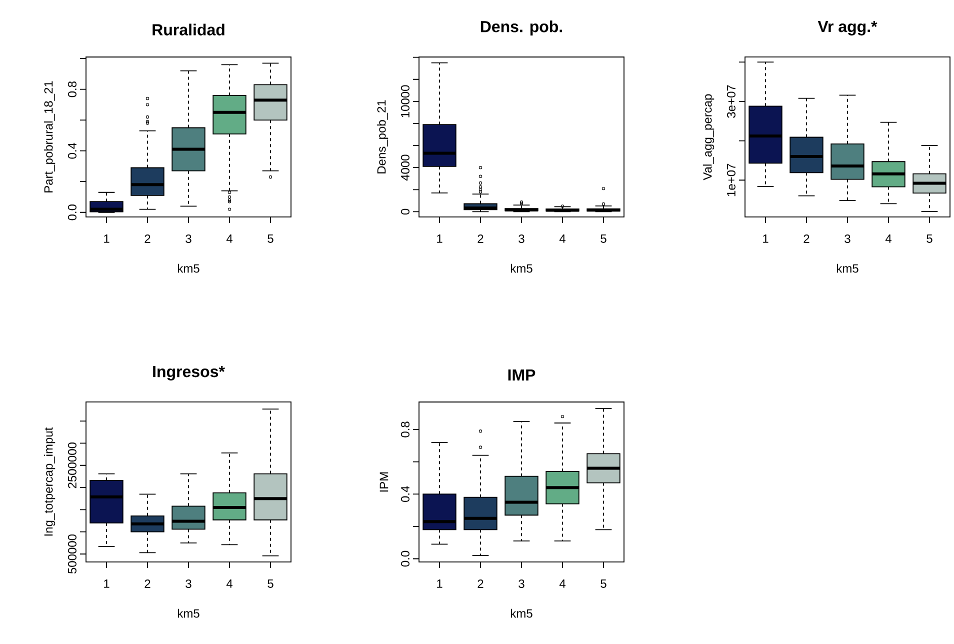  Describe the element at coordinates (731, 101) in the screenshot. I see `y-tick-label: 3e+07` at that location.